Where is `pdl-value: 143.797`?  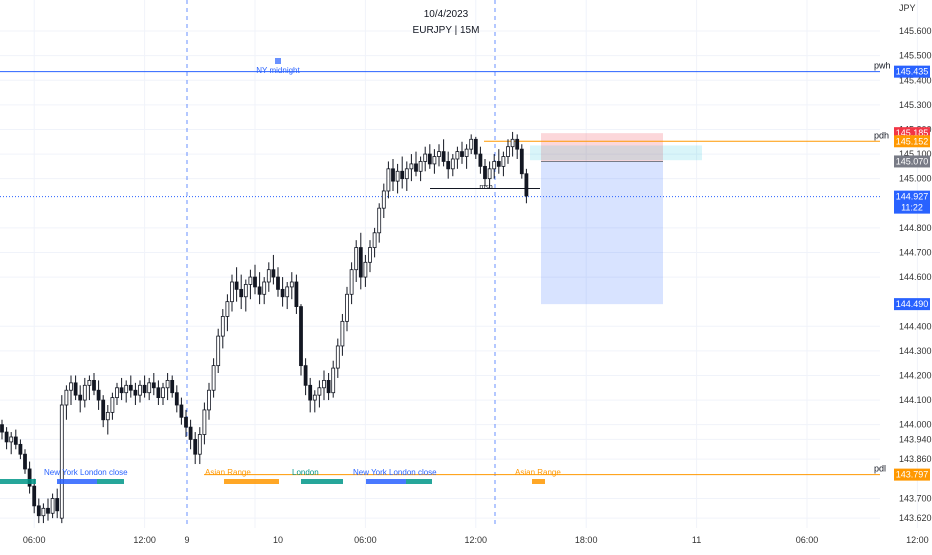
pdl-value: 143.797 is located at coordinates (912, 475).